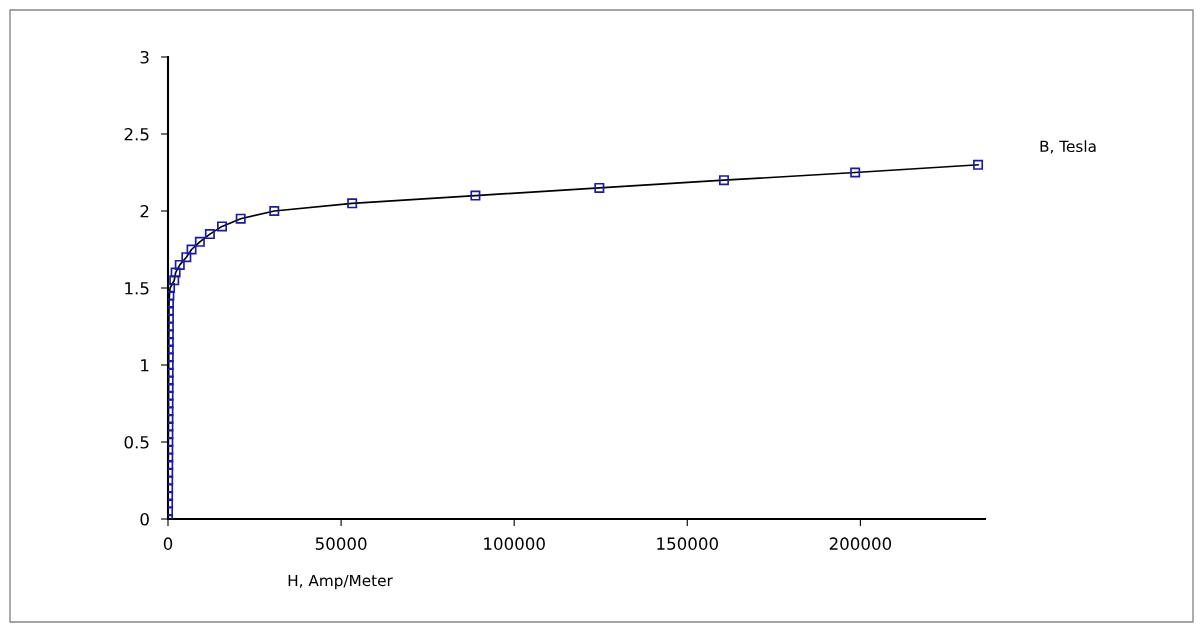 This screenshot has height=632, width=1203. What do you see at coordinates (860, 543) in the screenshot?
I see `x-tick-label: 200000` at bounding box center [860, 543].